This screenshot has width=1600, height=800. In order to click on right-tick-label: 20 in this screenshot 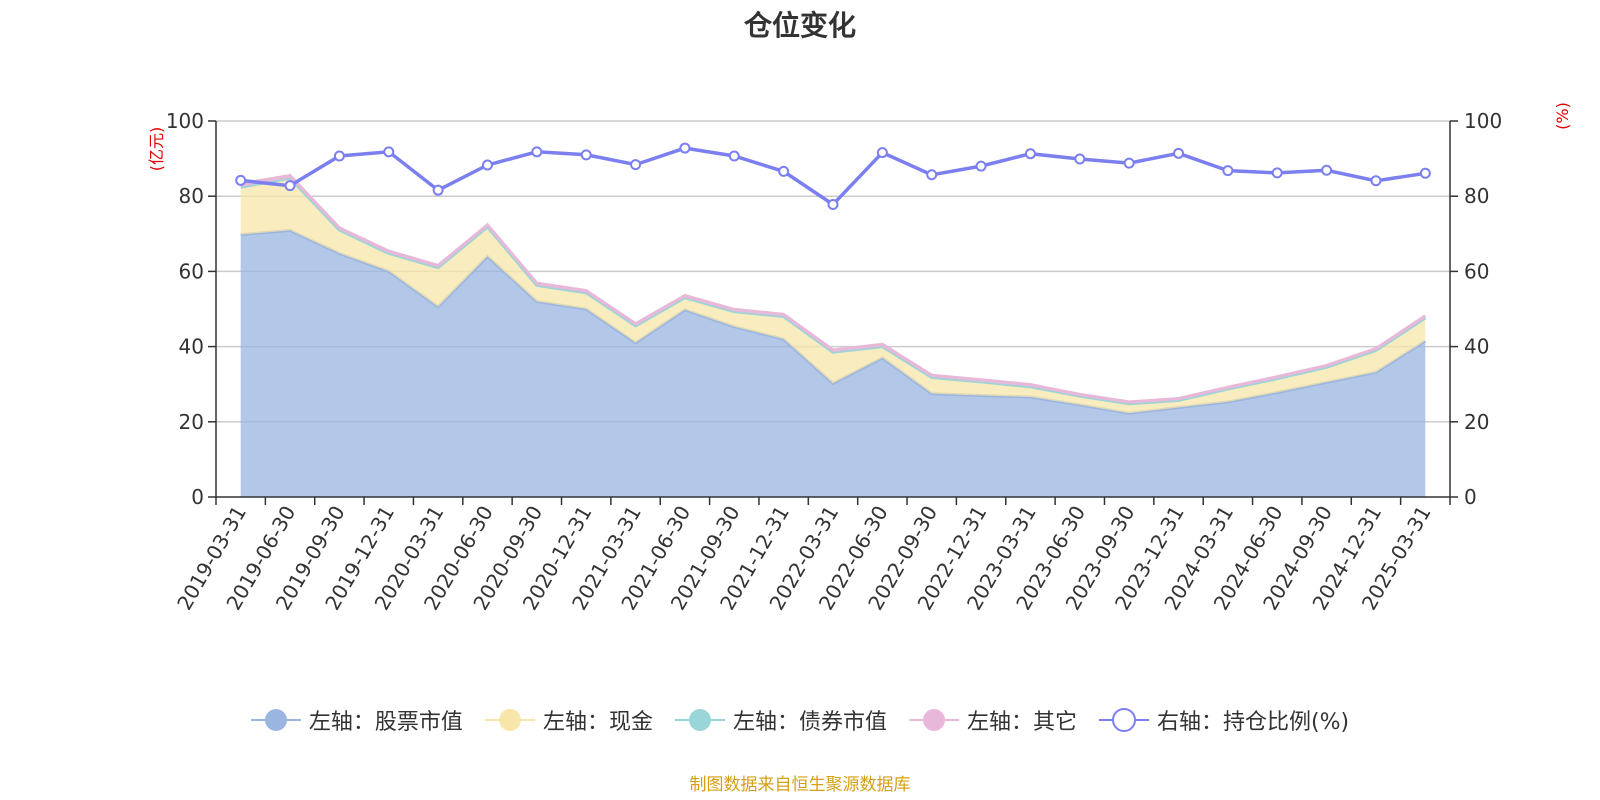, I will do `click(1476, 422)`.